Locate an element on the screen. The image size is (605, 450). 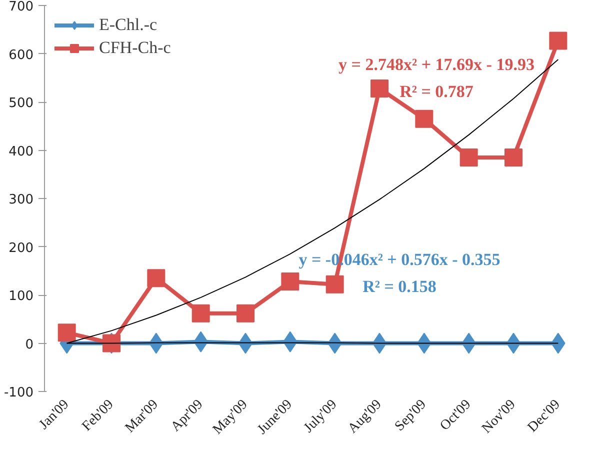
y-tick-label: 600 is located at coordinates (21, 55).